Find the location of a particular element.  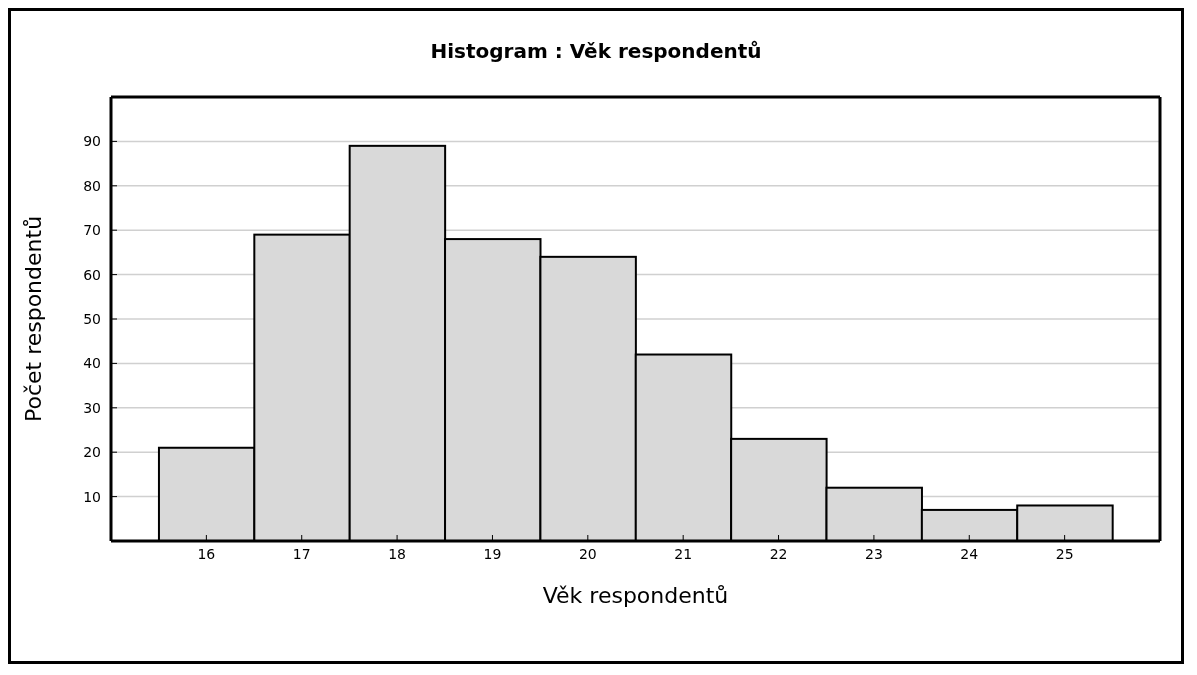

y-tick-label: 30 is located at coordinates (92, 407).